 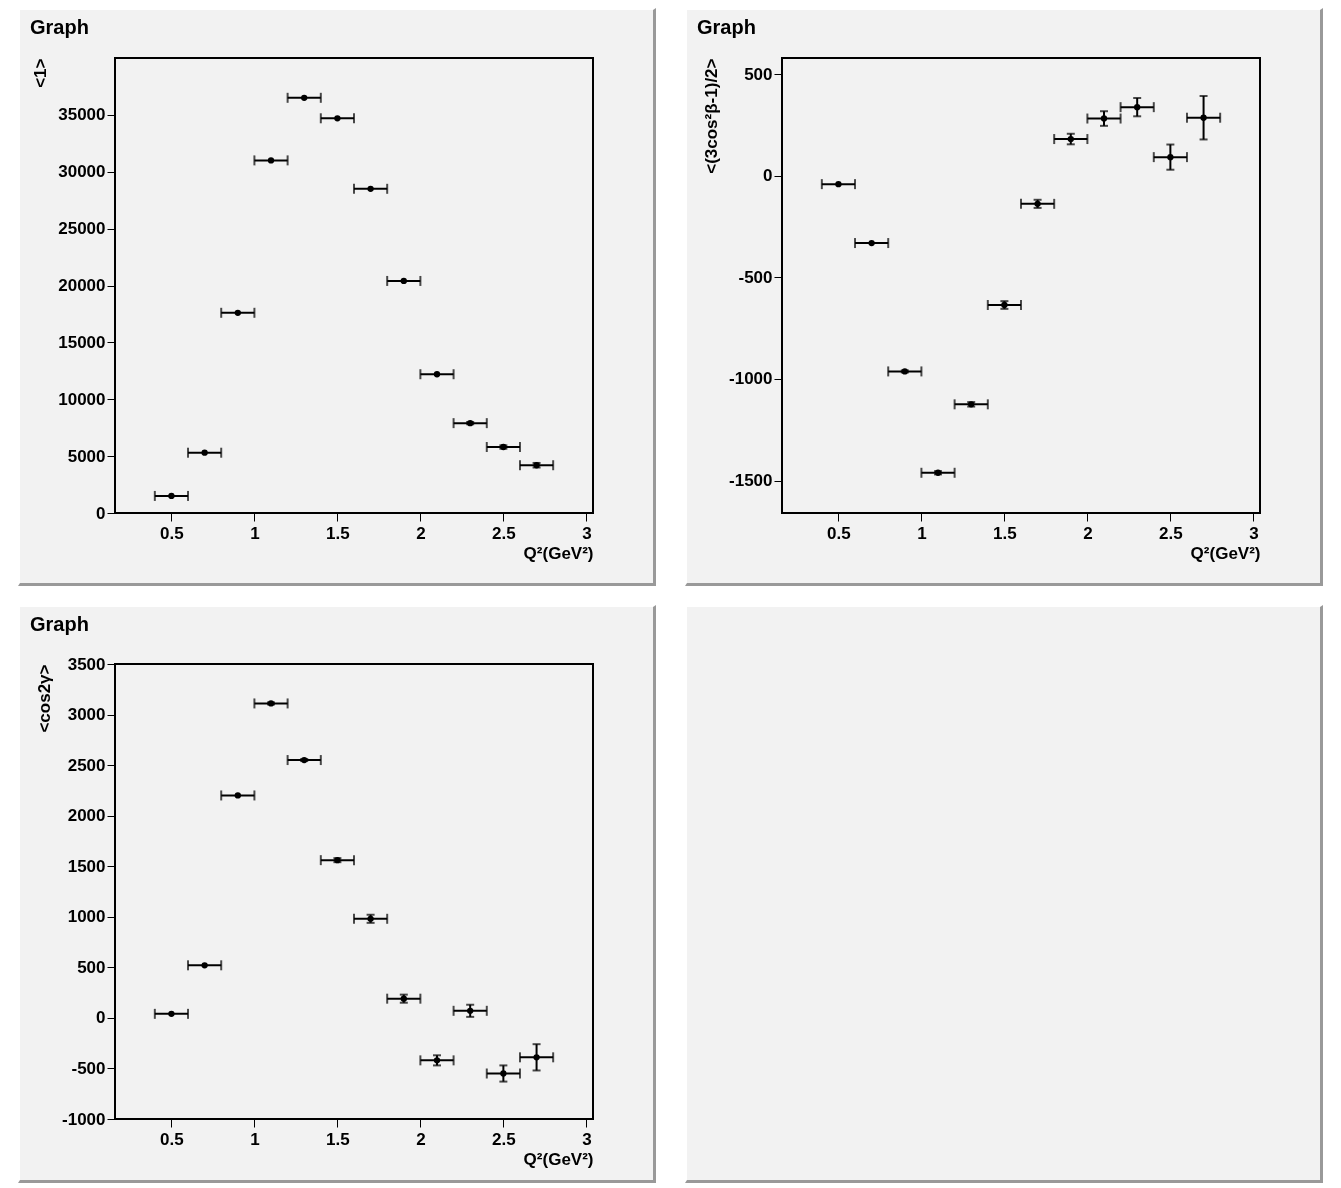 I want to click on y-tick-label: -1500, so click(x=751, y=480).